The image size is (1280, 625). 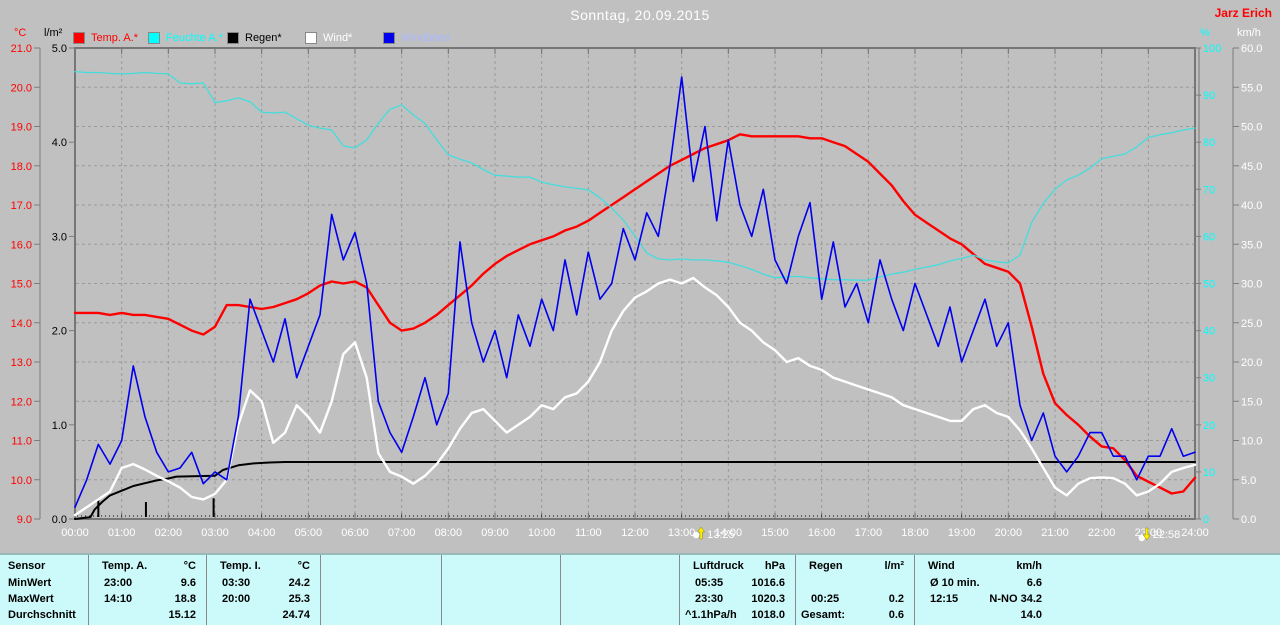 What do you see at coordinates (1251, 402) in the screenshot?
I see `wind-tick-label: 15.0` at bounding box center [1251, 402].